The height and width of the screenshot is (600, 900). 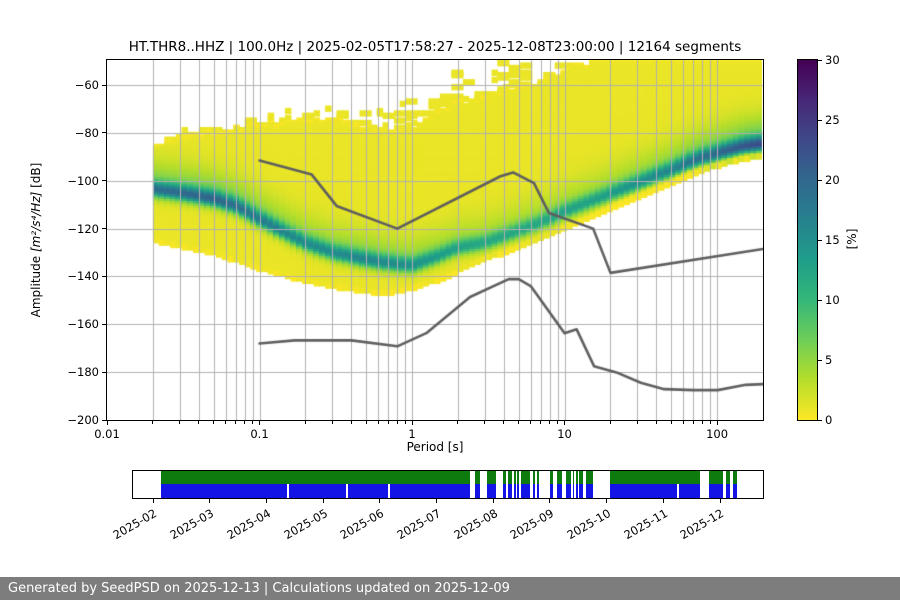 I want to click on timeline-month-label: 2025-10, so click(x=589, y=524).